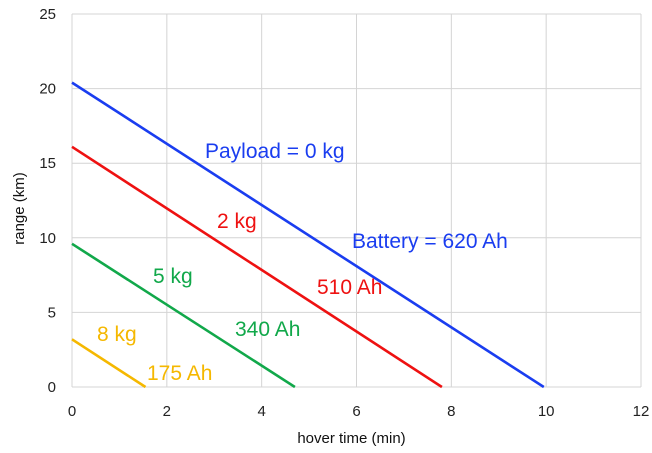 The width and height of the screenshot is (652, 453). Describe the element at coordinates (261, 411) in the screenshot. I see `x-tick-label: 4` at that location.